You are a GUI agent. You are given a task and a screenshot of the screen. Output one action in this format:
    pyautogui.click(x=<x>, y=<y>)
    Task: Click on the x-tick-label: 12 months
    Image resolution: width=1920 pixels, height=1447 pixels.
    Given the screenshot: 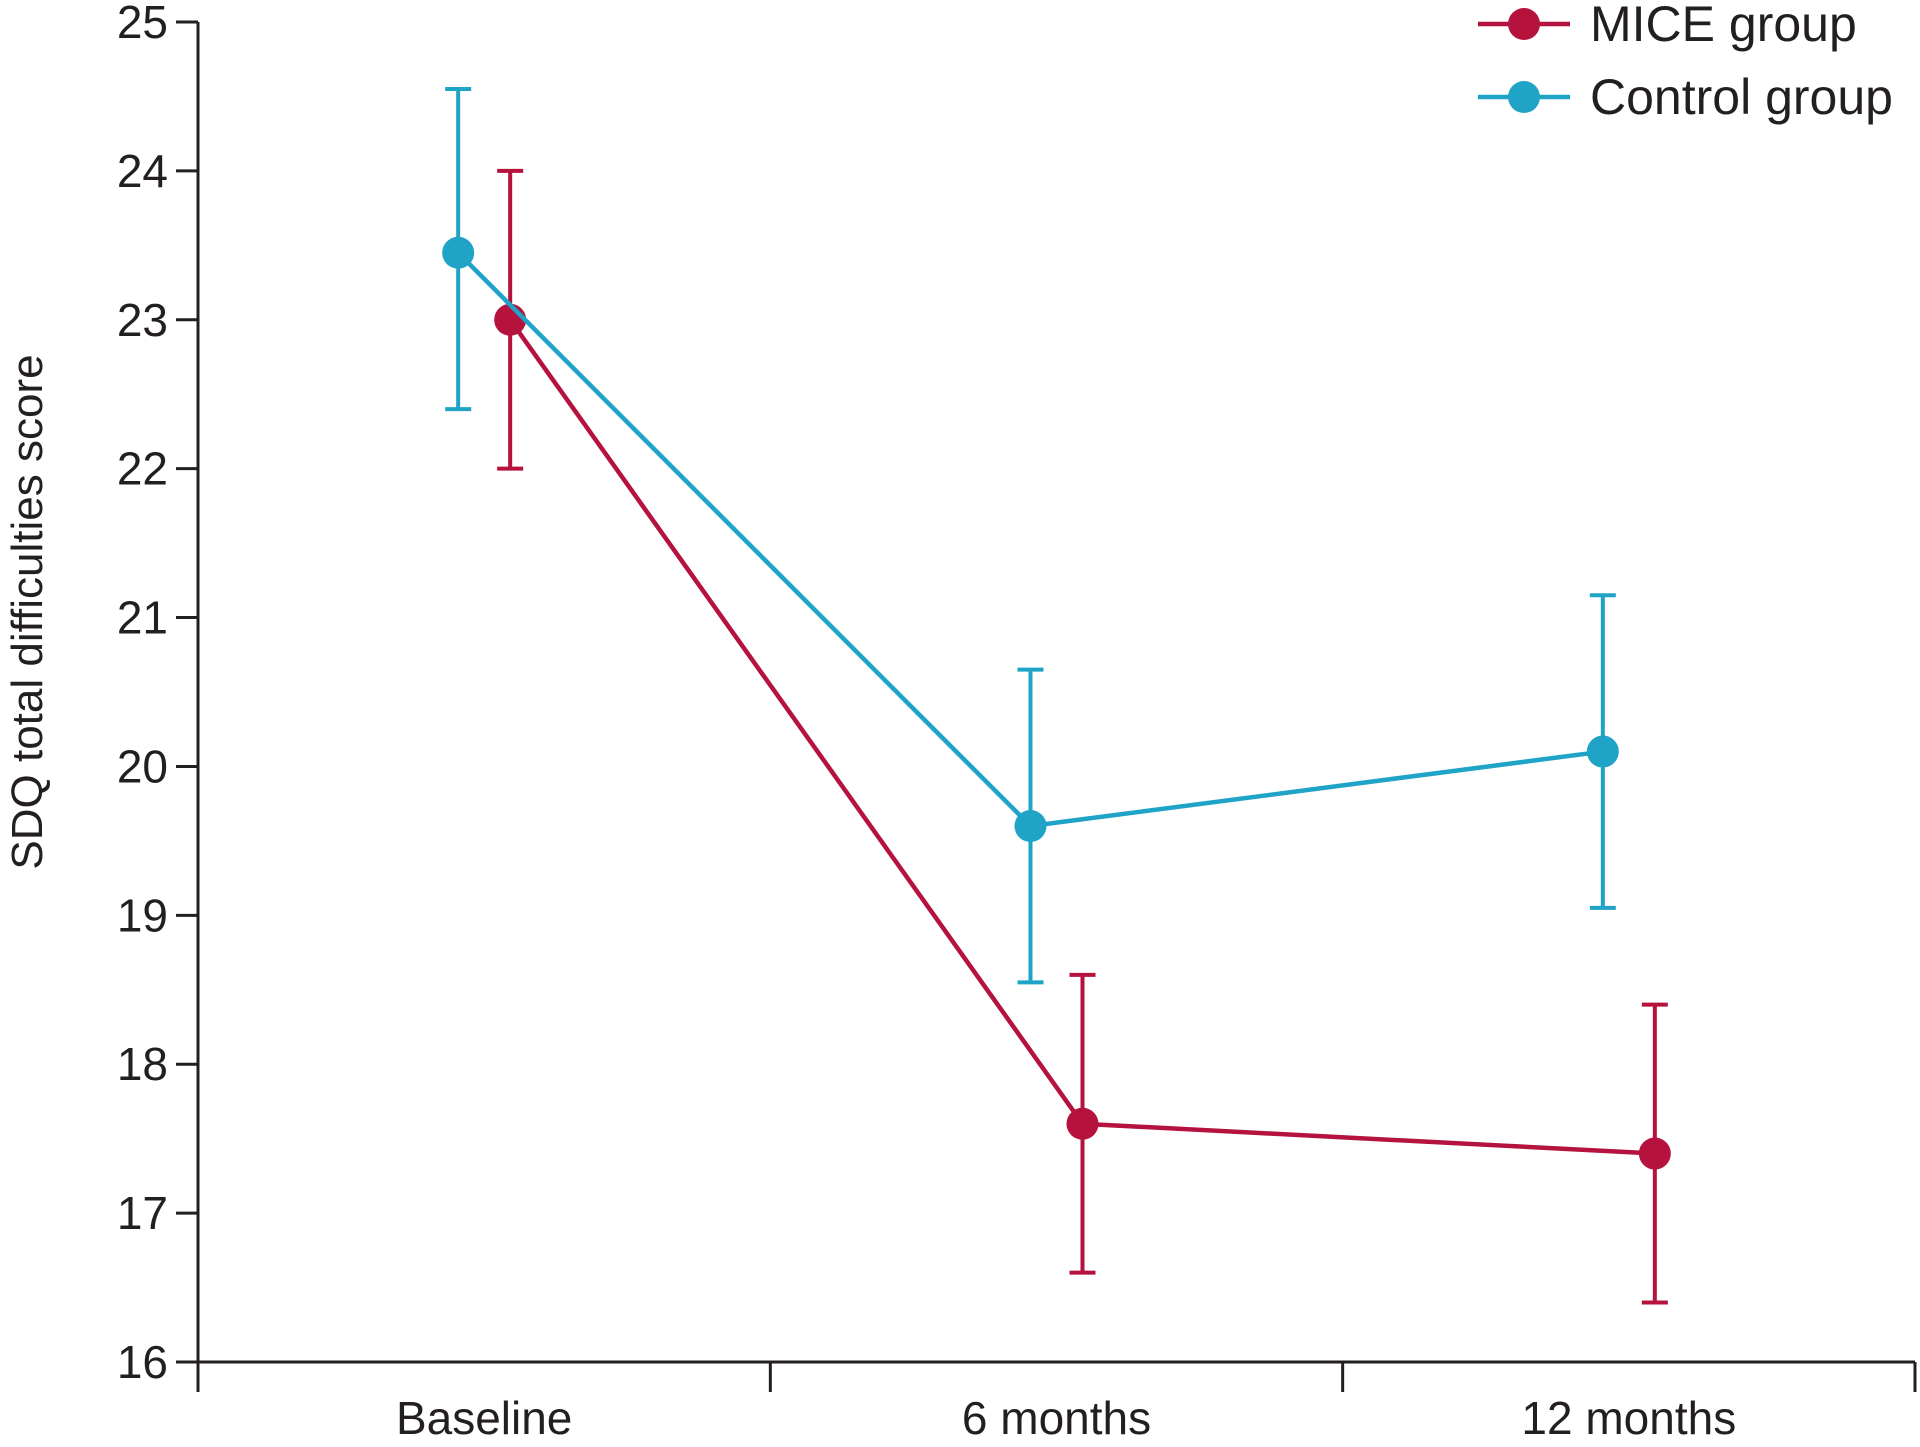 What is the action you would take?
    pyautogui.click(x=1628, y=1418)
    